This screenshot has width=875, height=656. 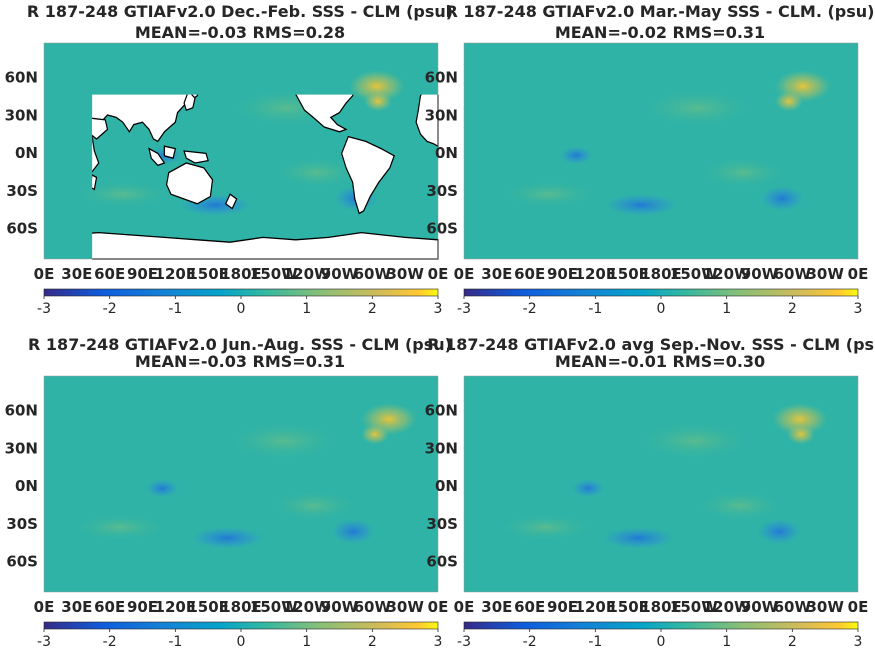 I want to click on panel-stats: MEAN=-0.03 RMS=0.31, so click(x=240, y=361).